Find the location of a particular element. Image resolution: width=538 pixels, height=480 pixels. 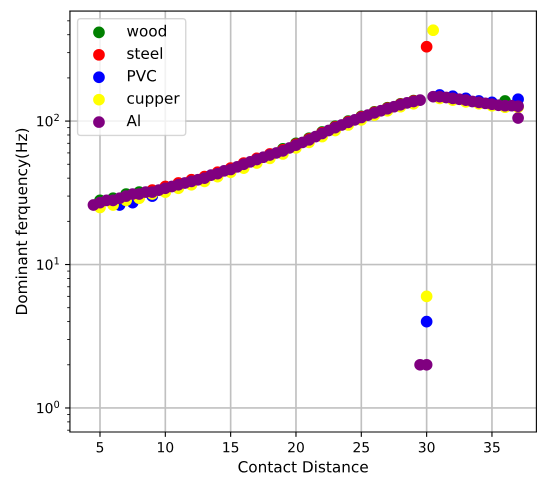

y-tick-label: 10$^{0}$ is located at coordinates (48, 407).